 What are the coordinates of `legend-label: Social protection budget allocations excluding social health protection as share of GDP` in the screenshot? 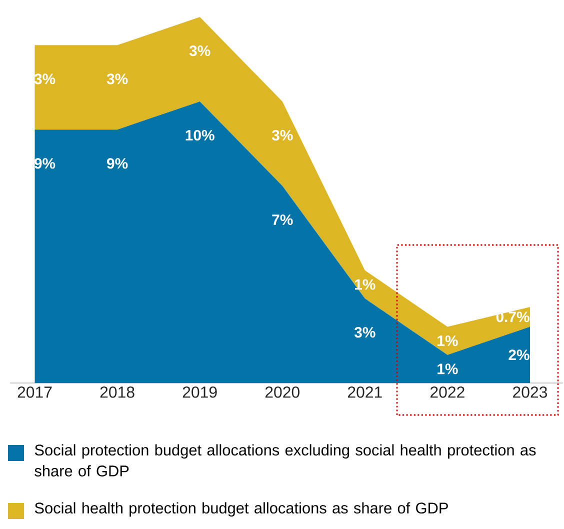 It's located at (285, 460).